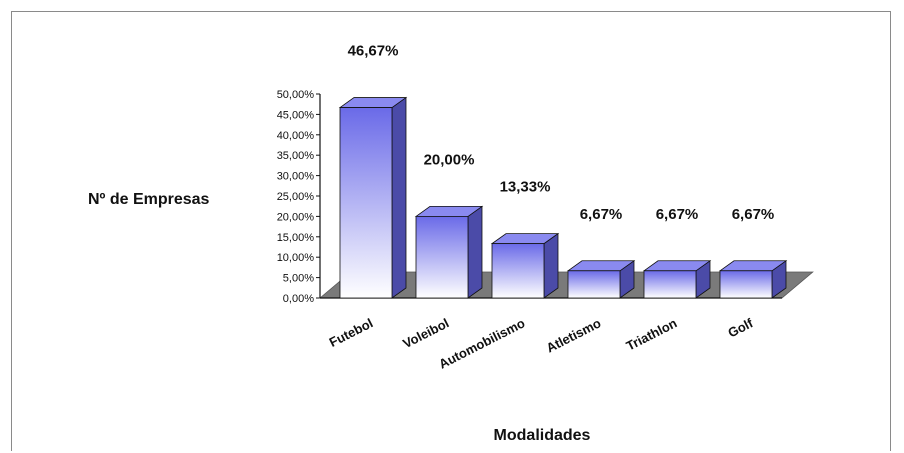 The image size is (904, 453). I want to click on x-tick-label: Automobilismo, so click(481, 343).